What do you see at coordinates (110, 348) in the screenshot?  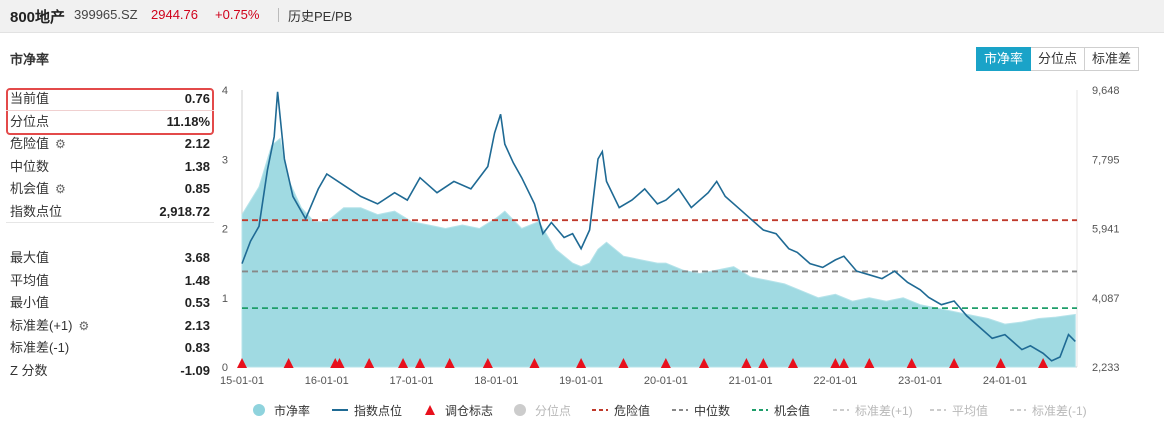 I see `stat-sd-minus: 标准差(-1) 0.83` at bounding box center [110, 348].